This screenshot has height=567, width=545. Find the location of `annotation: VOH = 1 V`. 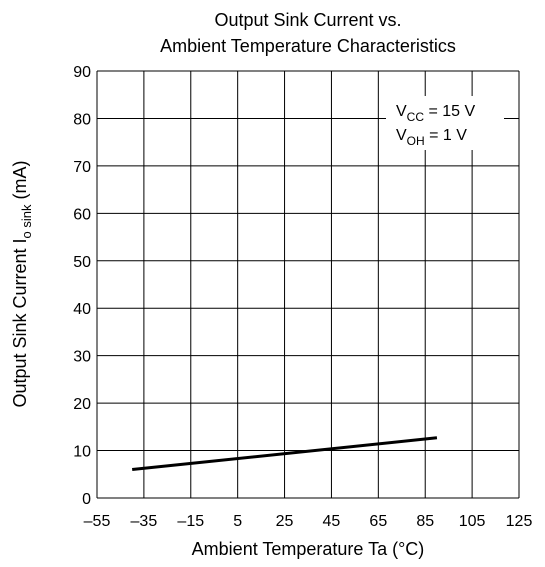

annotation: VOH = 1 V is located at coordinates (431, 137).